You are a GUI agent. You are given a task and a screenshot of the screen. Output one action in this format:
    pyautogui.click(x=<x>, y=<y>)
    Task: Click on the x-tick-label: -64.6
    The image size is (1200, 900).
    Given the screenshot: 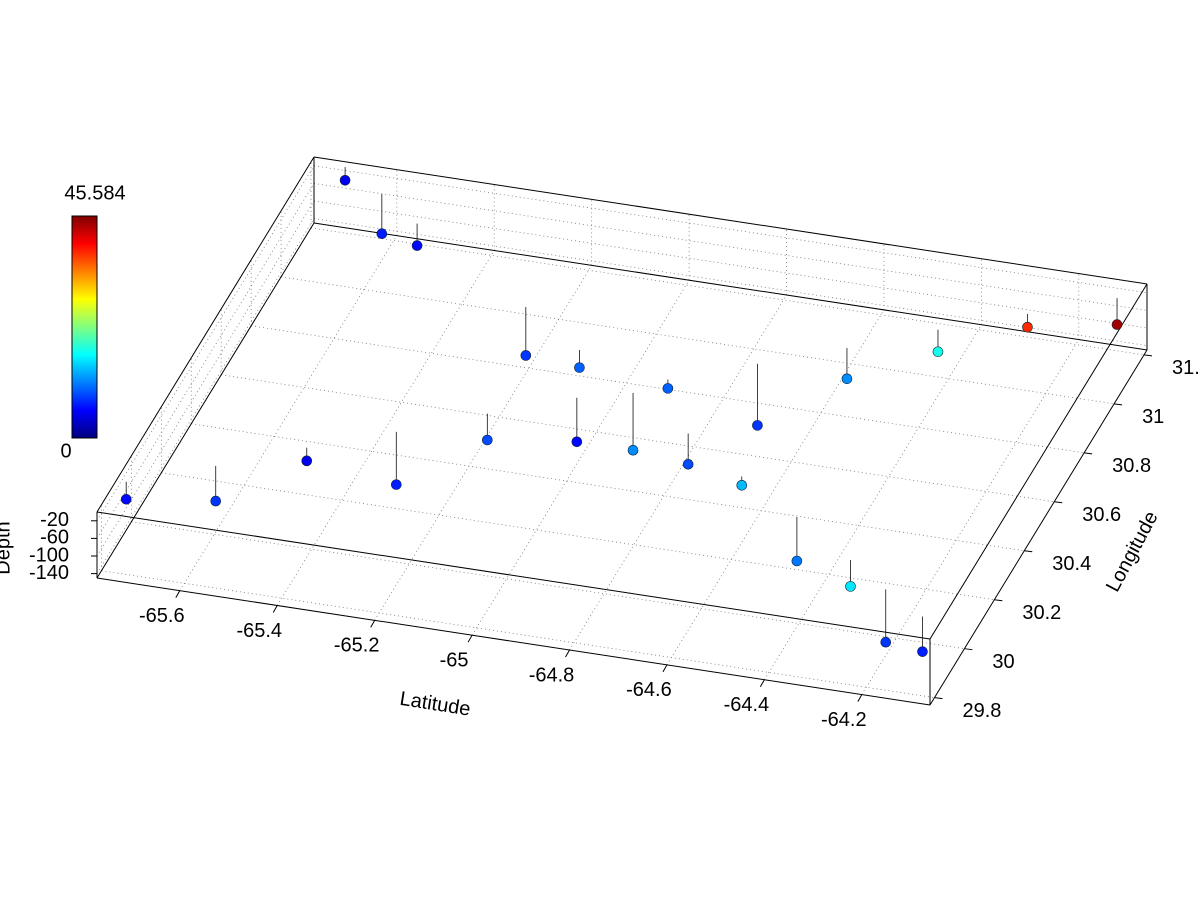 What is the action you would take?
    pyautogui.click(x=649, y=690)
    